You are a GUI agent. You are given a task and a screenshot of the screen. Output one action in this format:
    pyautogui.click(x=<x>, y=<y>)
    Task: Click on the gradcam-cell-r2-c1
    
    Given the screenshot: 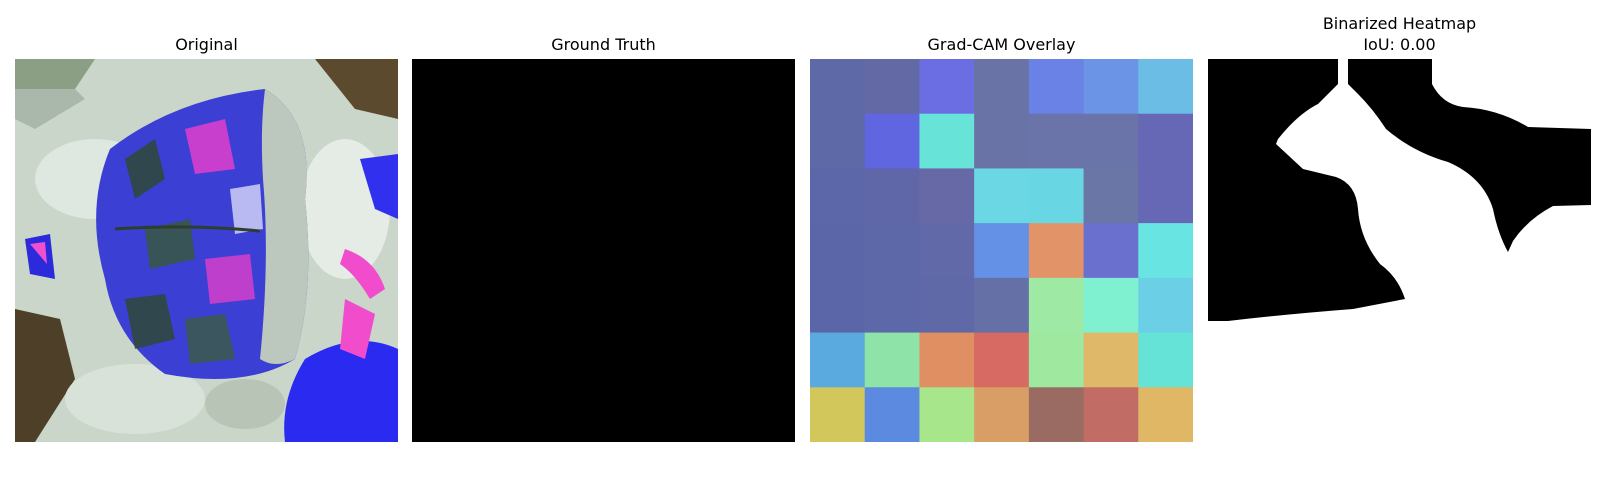 What is the action you would take?
    pyautogui.click(x=892, y=196)
    